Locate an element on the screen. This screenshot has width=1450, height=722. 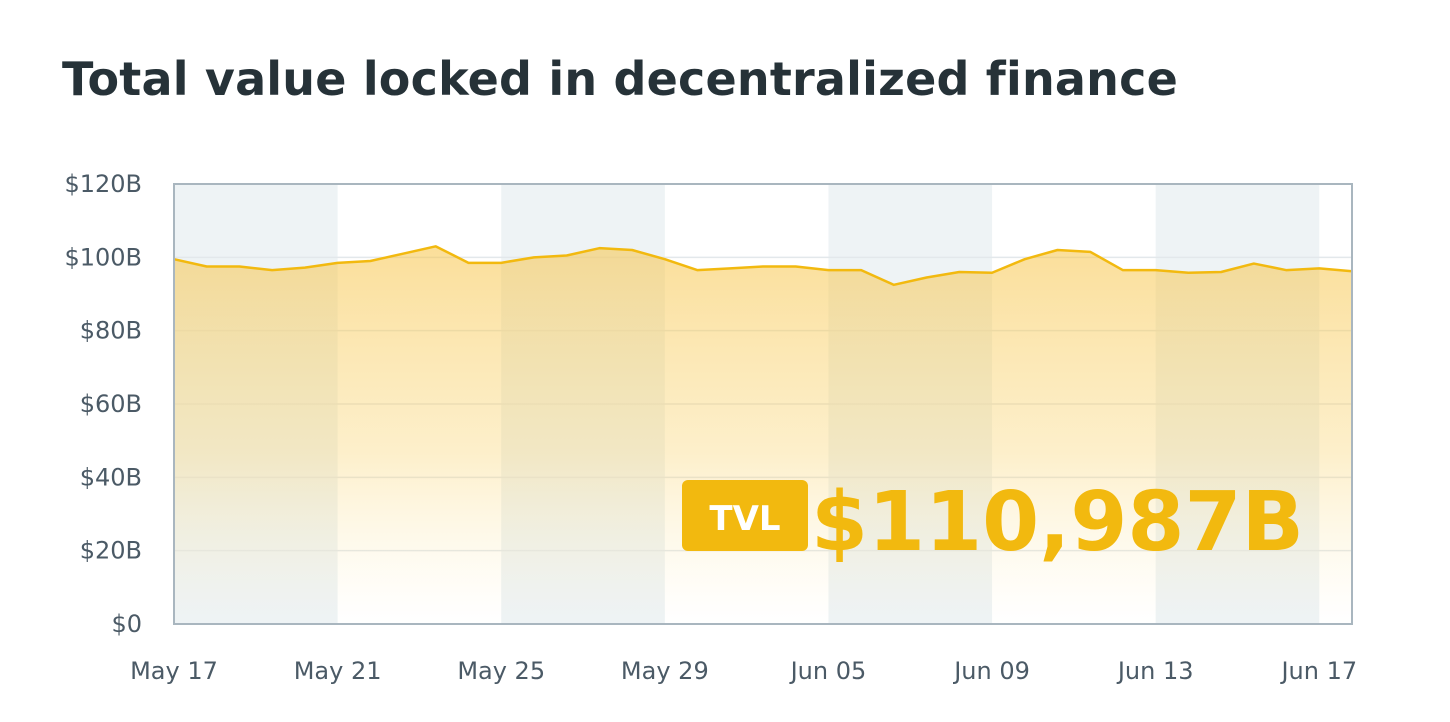
y-axis-ticks: $0 $20B $40B $60B $80B $100B $120B is located at coordinates (103, 404).